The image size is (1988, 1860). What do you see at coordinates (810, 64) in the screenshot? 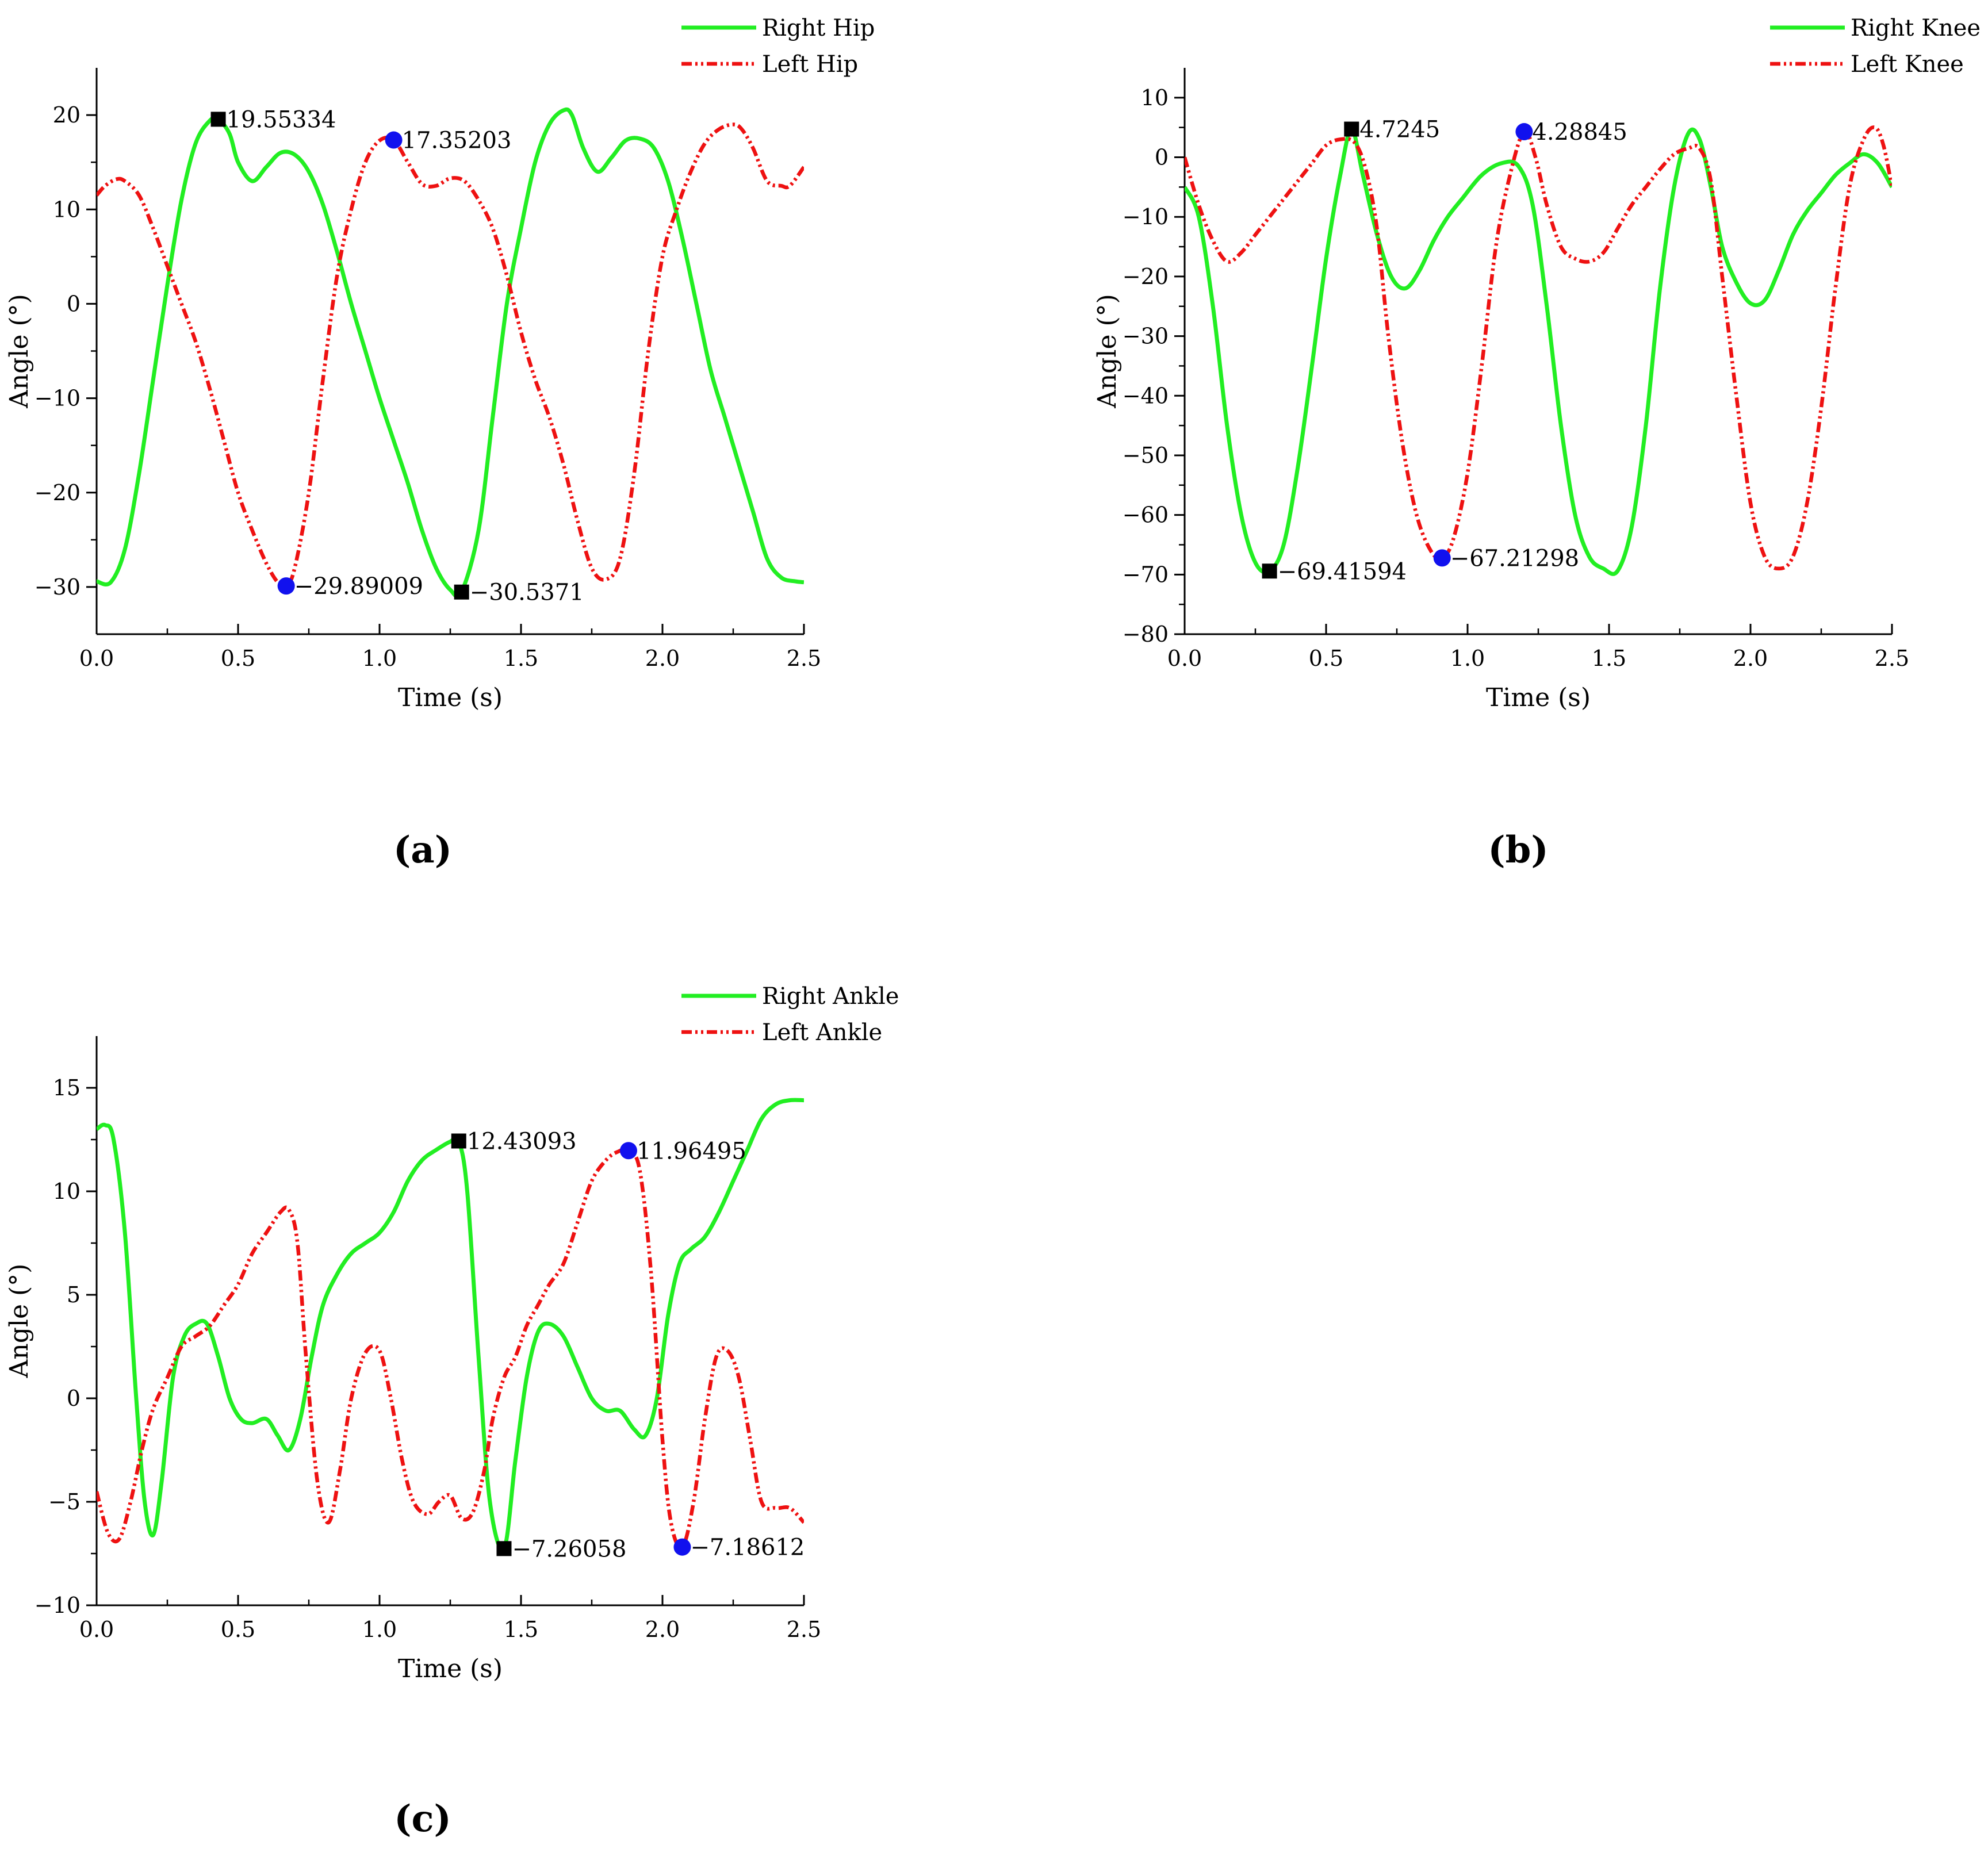
I see `legend-label: Left Hip` at bounding box center [810, 64].